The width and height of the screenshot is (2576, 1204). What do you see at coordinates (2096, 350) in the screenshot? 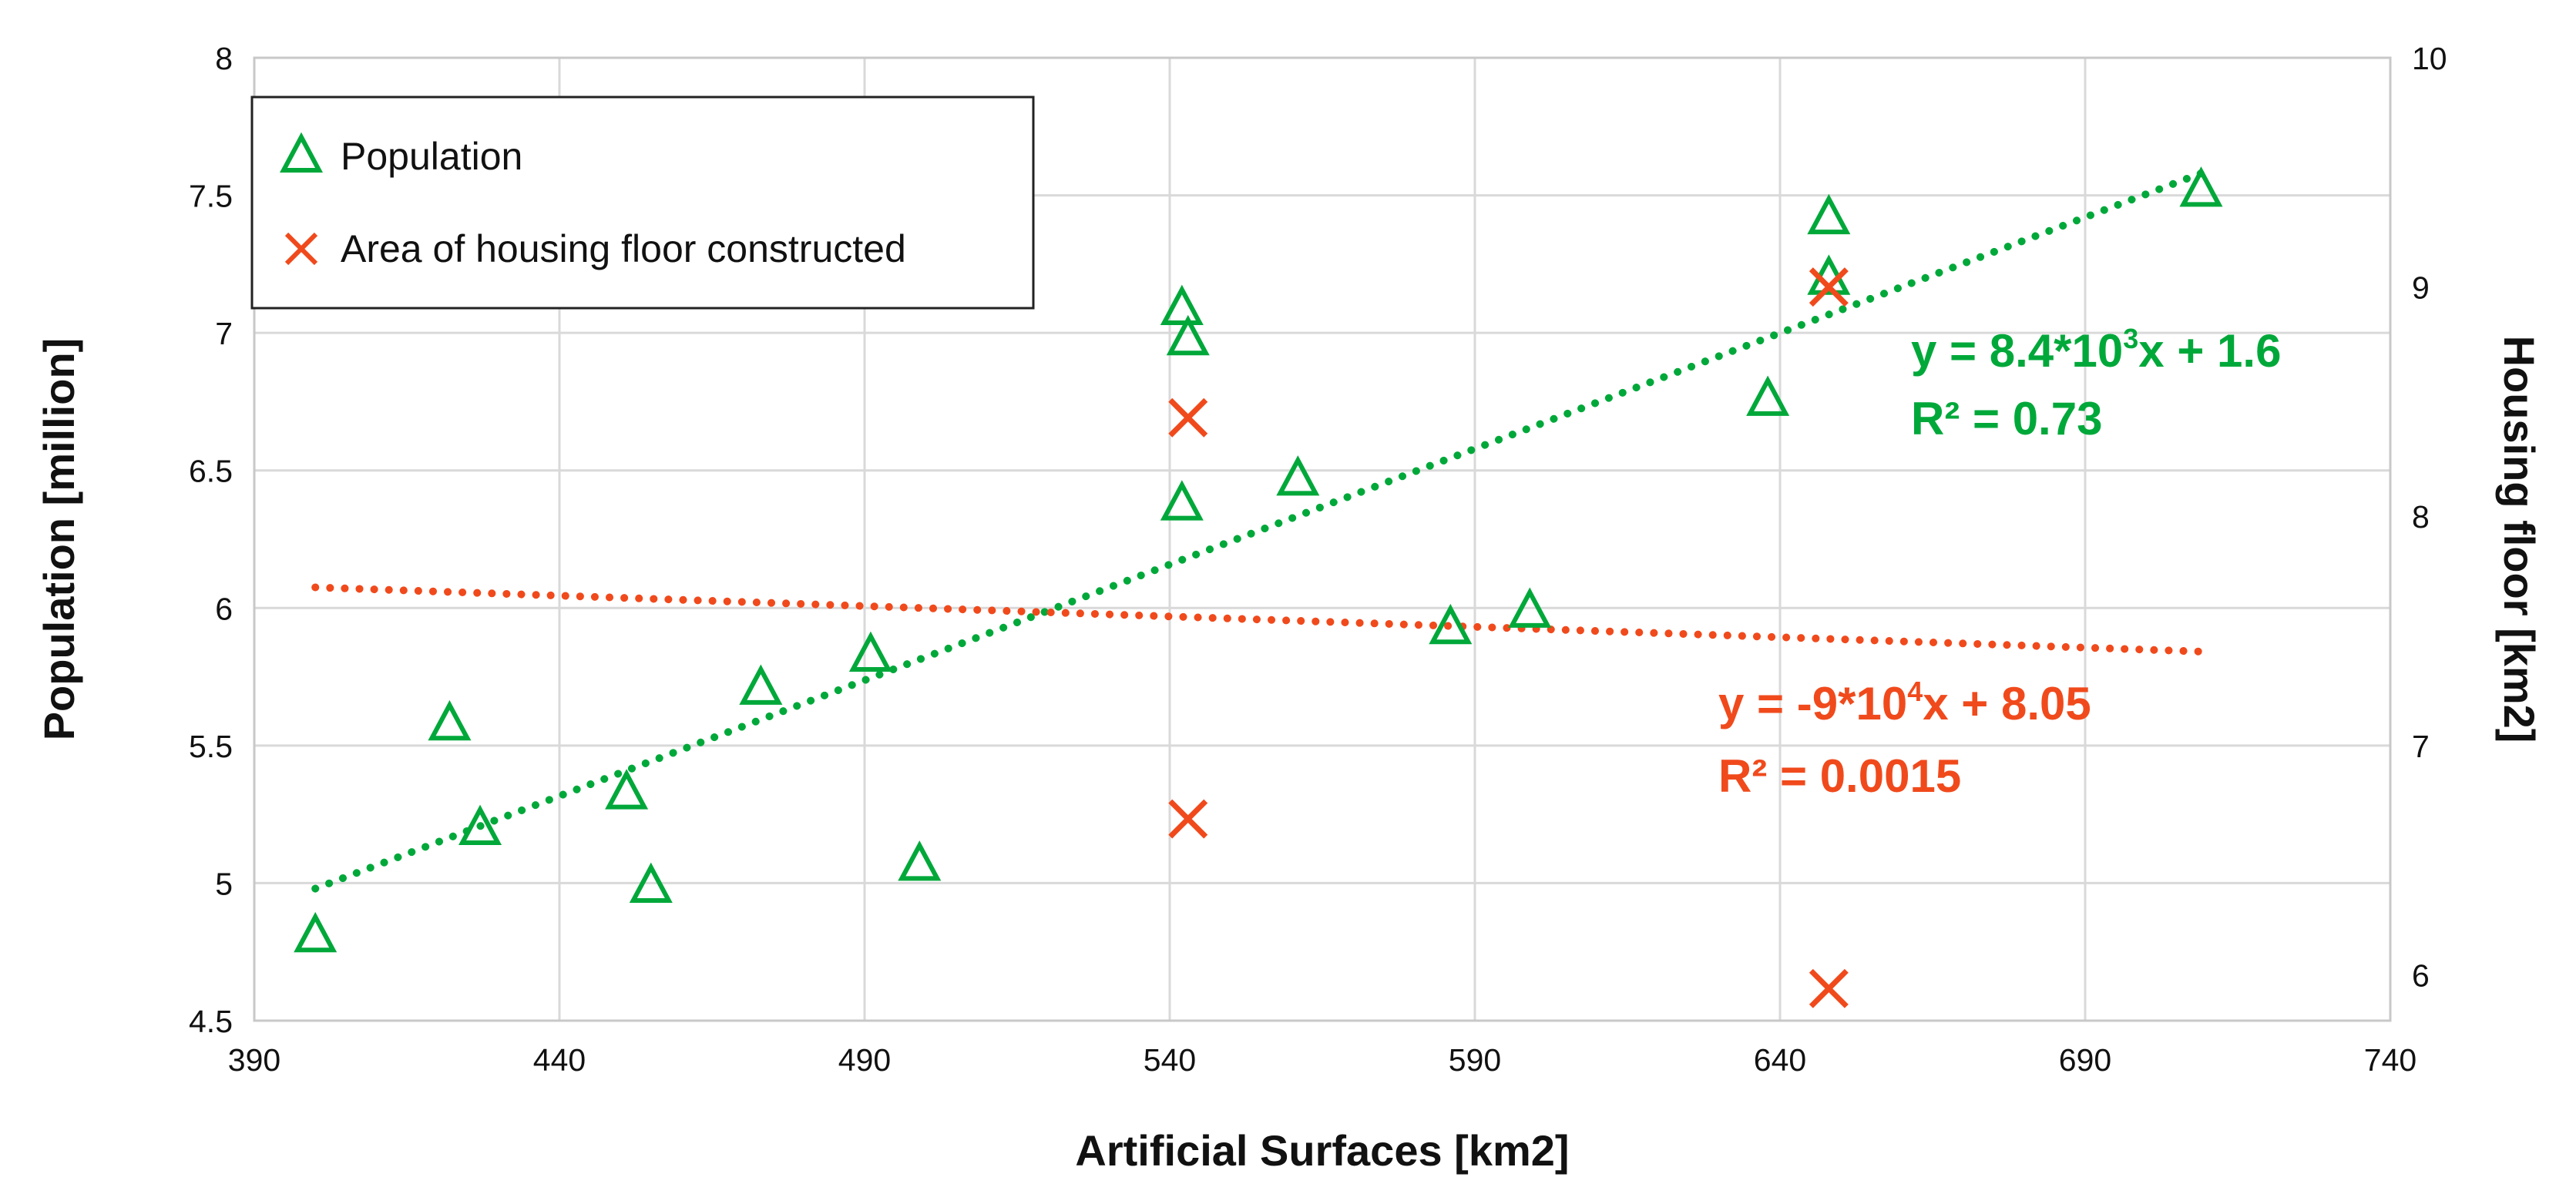
I see `population-trend-equation: y = 8.4*103x + 1.6` at bounding box center [2096, 350].